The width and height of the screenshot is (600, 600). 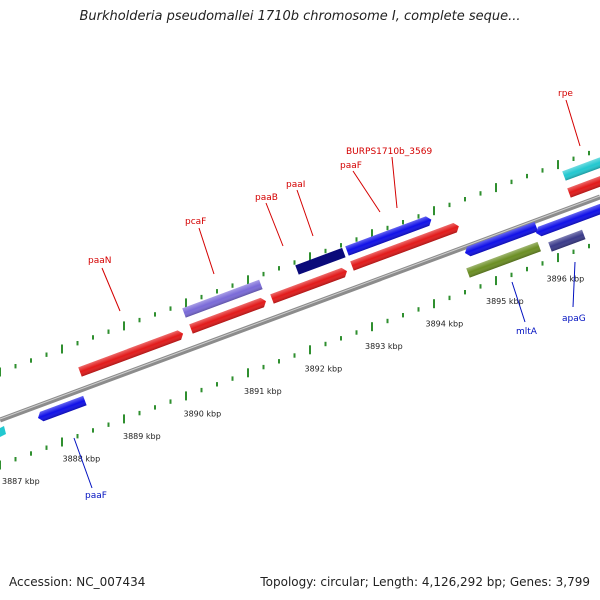 What do you see at coordinates (366, 191) in the screenshot?
I see `leader-paaF` at bounding box center [366, 191].